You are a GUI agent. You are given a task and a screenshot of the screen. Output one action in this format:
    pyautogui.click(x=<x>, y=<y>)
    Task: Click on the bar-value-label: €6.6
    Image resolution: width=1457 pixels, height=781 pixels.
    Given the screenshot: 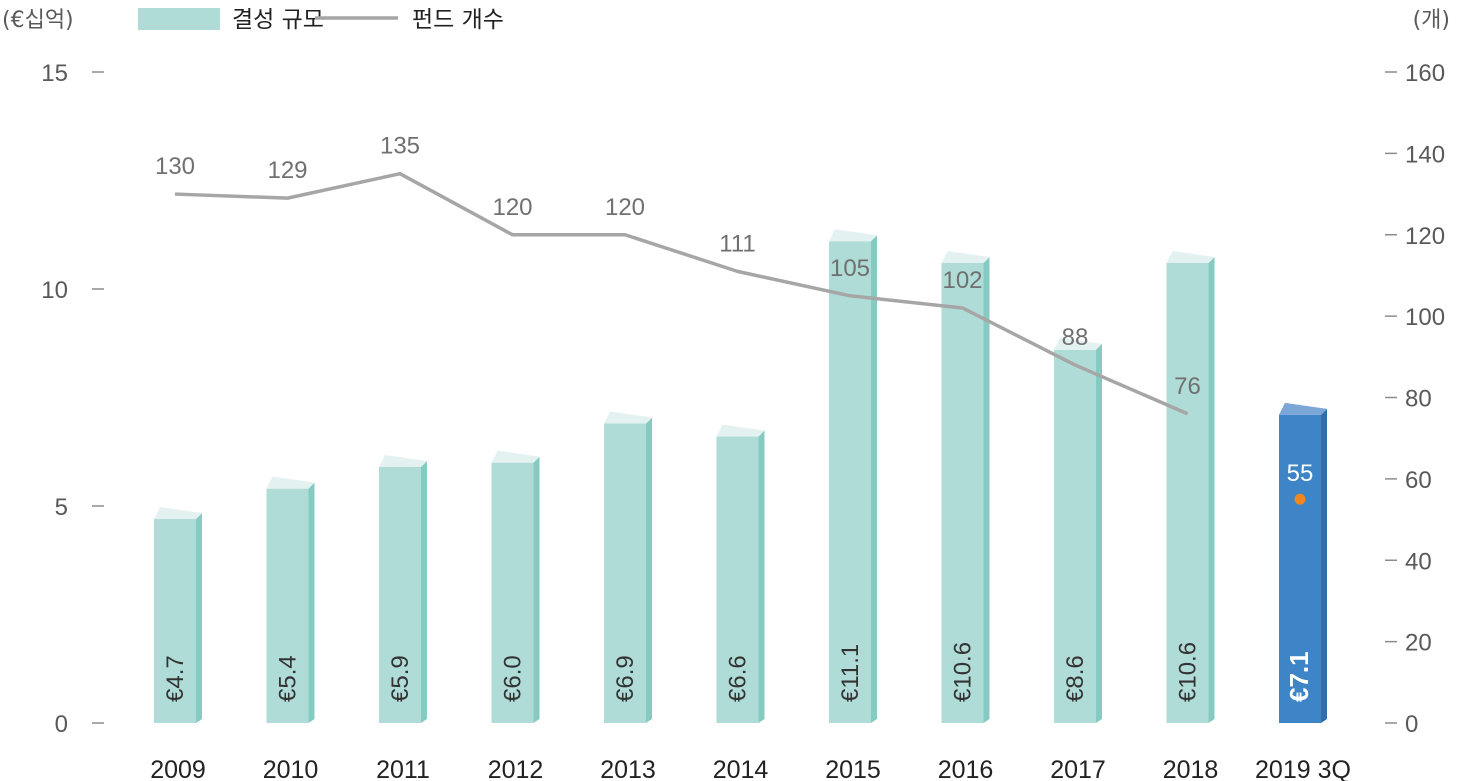 What is the action you would take?
    pyautogui.click(x=738, y=678)
    